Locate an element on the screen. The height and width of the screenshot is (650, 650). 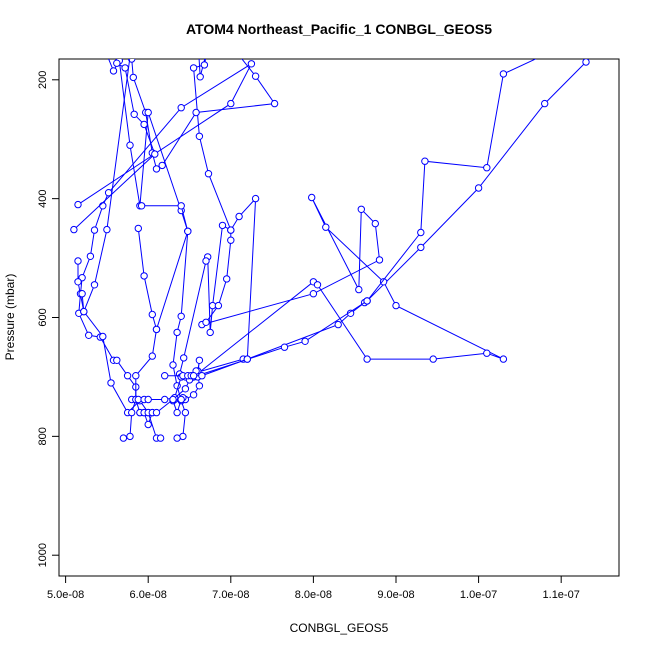
x-tick-label: 9.0e-08 is located at coordinates (395, 595).